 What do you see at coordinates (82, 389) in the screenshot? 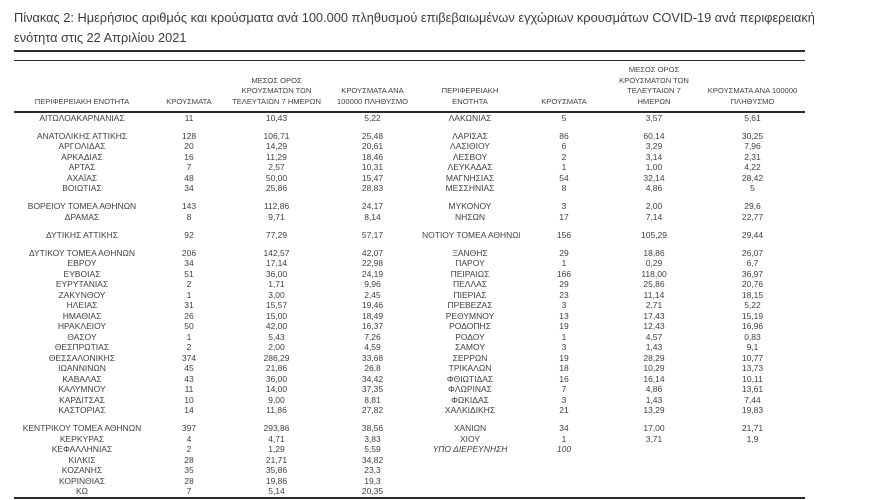
I see `left-region-cell: ΚΑΛΥΜΝΟΥ` at bounding box center [82, 389].